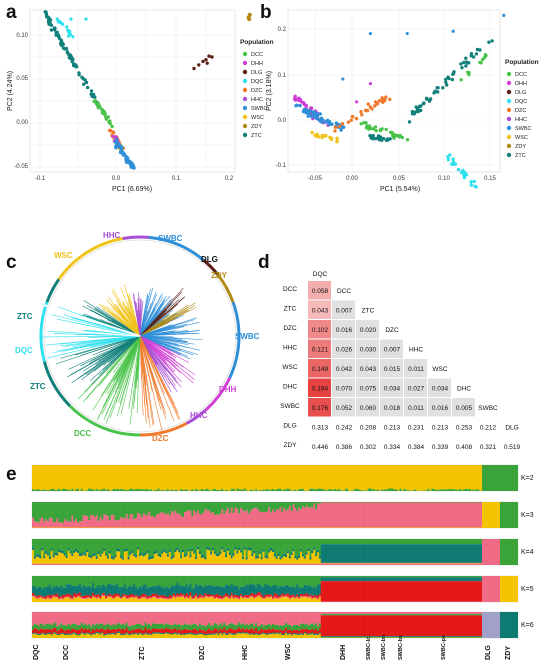 Image resolution: width=550 pixels, height=670 pixels. What do you see at coordinates (22, 79) in the screenshot?
I see `pca-a-ytick-1: 0.05` at bounding box center [22, 79].